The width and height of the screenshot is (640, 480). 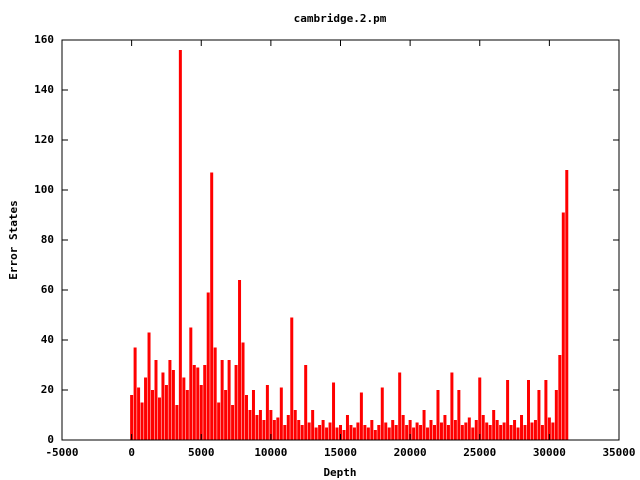 I want to click on x-tick-label: 35000, so click(x=618, y=452).